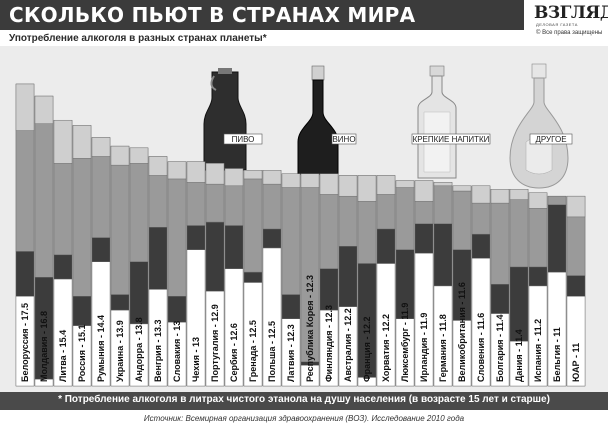 This screenshot has width=608, height=430. Describe the element at coordinates (212, 15) in the screenshot. I see `chart-title: СКОЛЬКО ПЬЮТ В СТРАНАХ МИРА` at that location.